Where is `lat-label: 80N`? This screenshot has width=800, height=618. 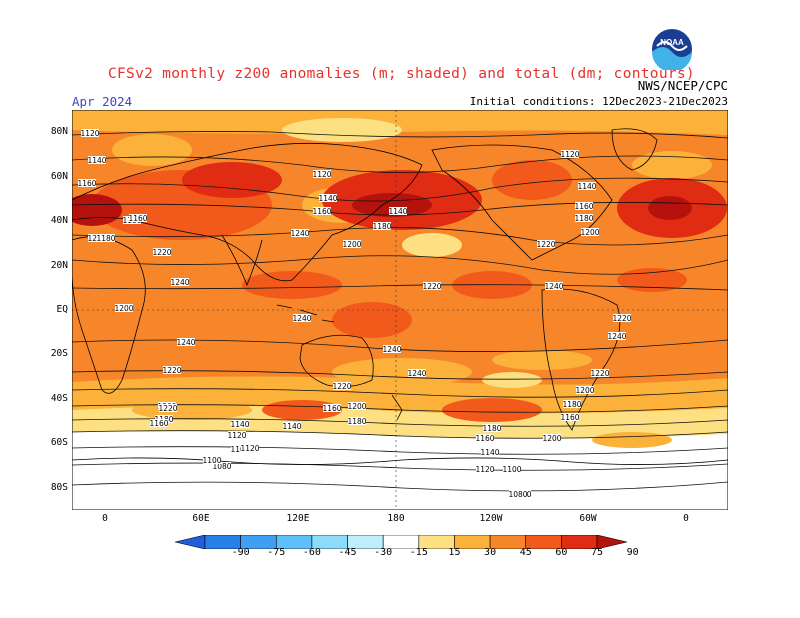 lat-label: 80N is located at coordinates (59, 131).